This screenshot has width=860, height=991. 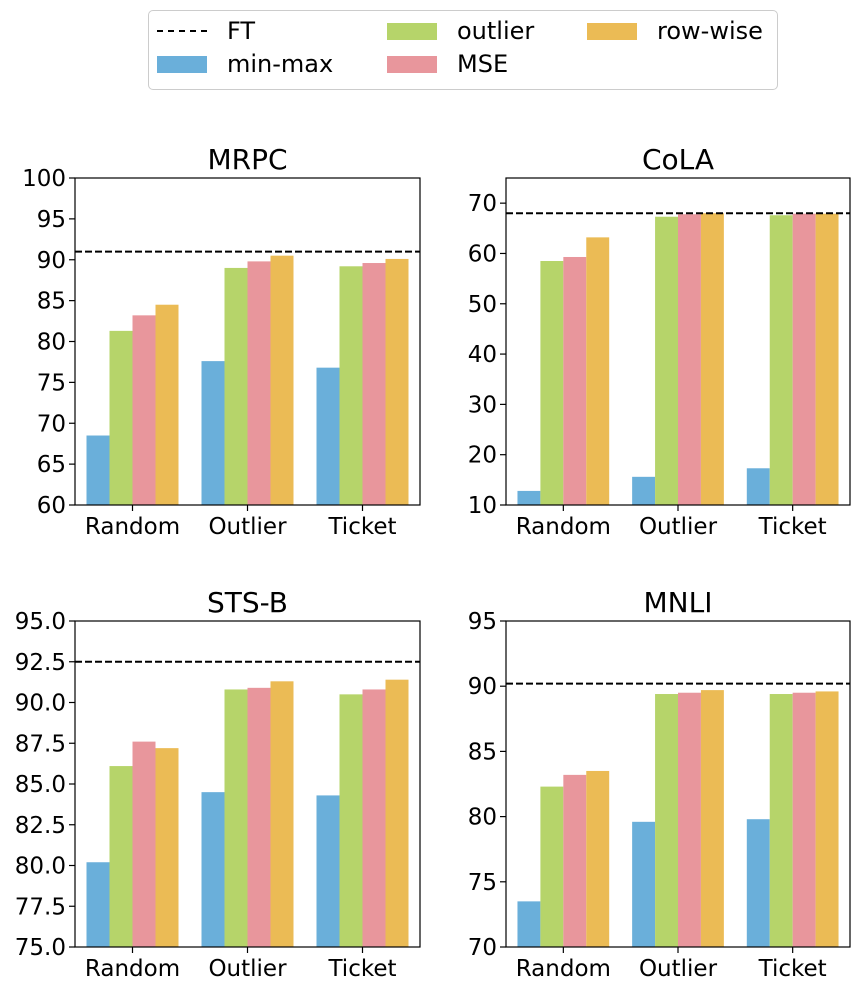 What do you see at coordinates (247, 602) in the screenshot?
I see `sts-b-title: STS-B` at bounding box center [247, 602].